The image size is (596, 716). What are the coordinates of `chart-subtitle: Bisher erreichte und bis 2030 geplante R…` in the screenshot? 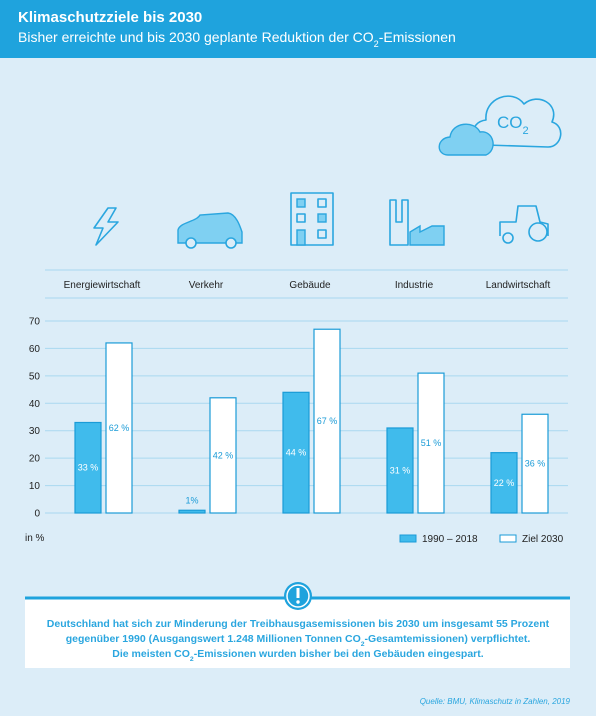 It's located at (237, 39).